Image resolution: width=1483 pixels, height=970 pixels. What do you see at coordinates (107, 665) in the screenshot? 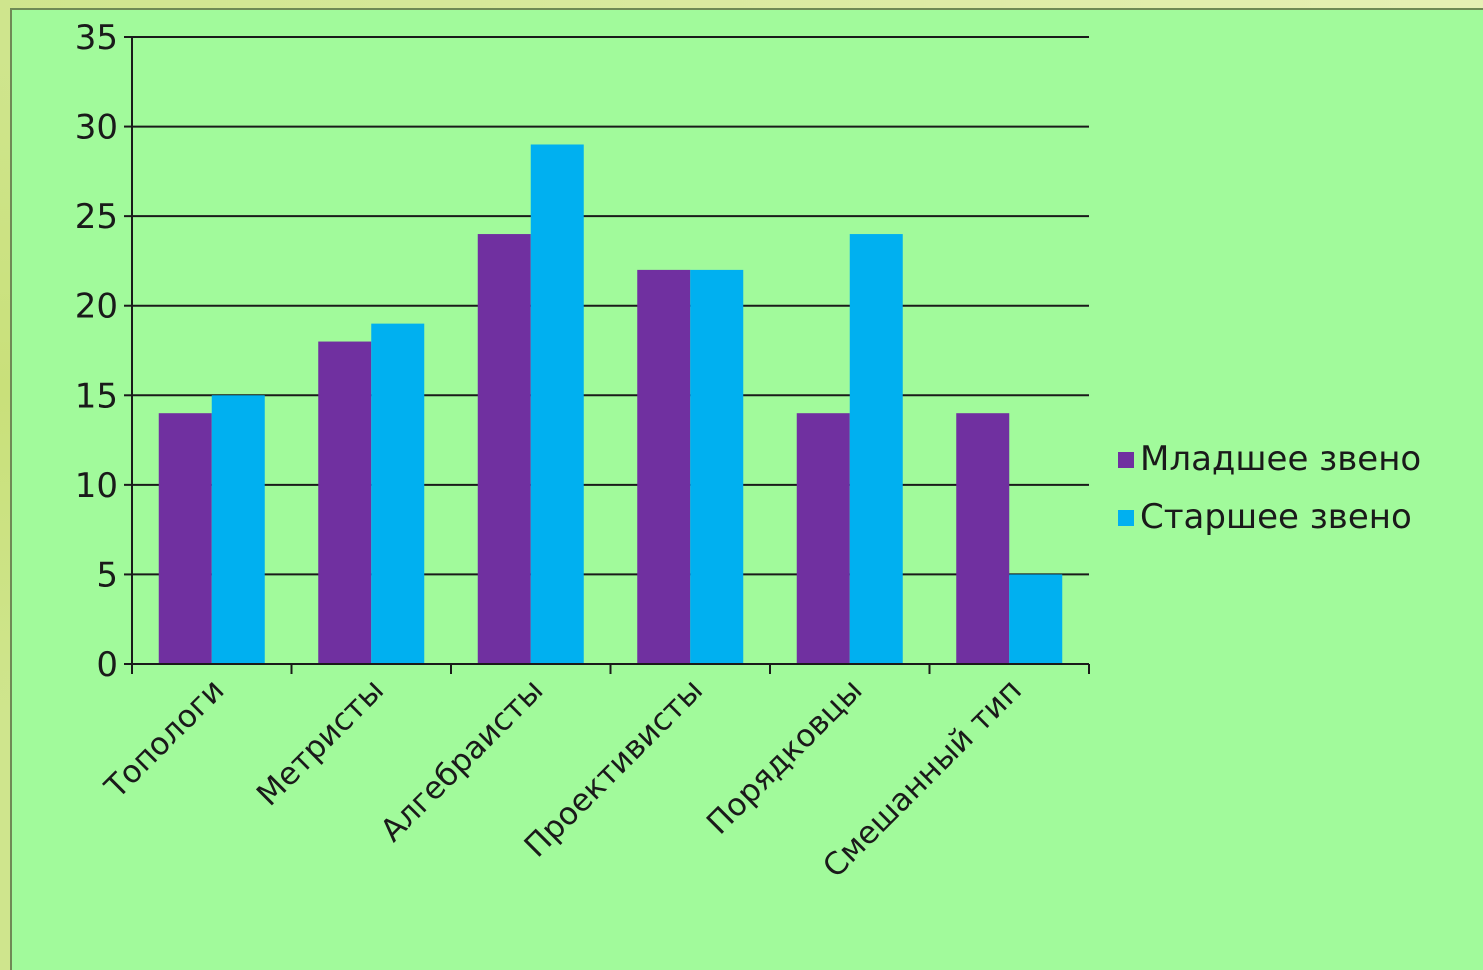
I see `y-tick-label: 0` at bounding box center [107, 665].